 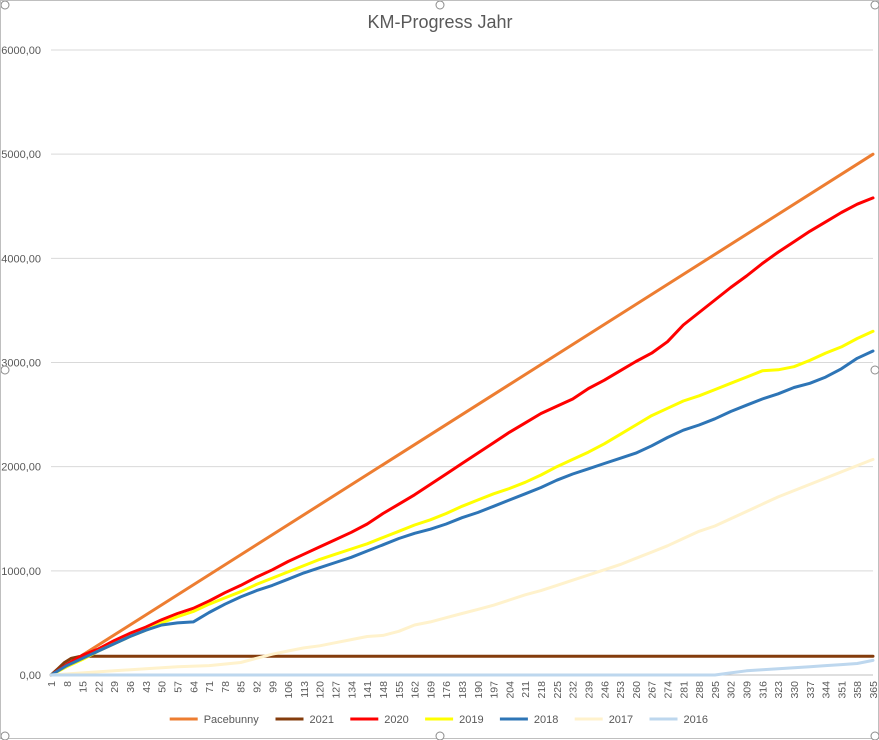 I want to click on x-tick-label: 22, so click(x=99, y=687).